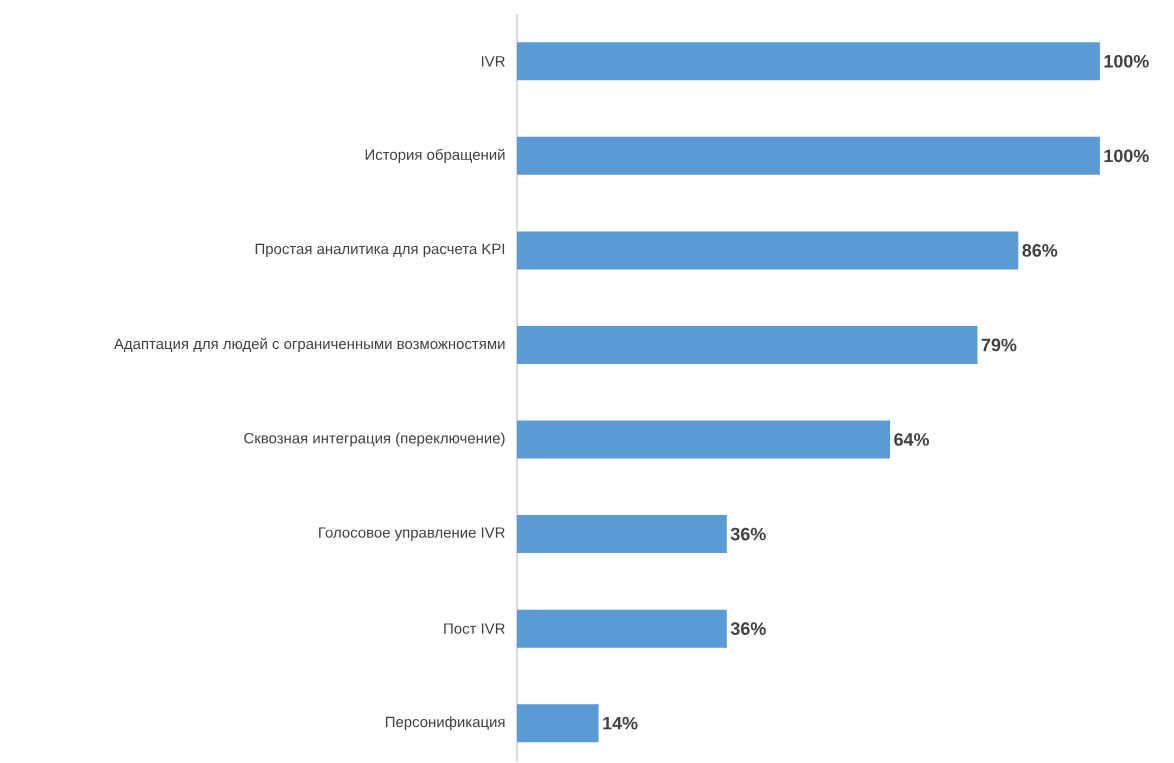  What do you see at coordinates (380, 250) in the screenshot?
I see `y-tick-label: Простая аналитика для расчета KPI` at bounding box center [380, 250].